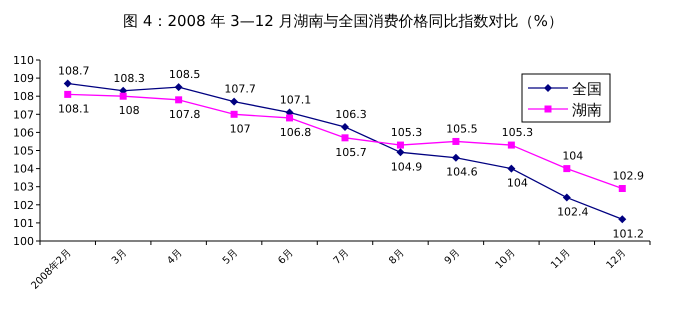  What do you see at coordinates (120, 257) in the screenshot?
I see `x-tick-label: 3月` at bounding box center [120, 257].